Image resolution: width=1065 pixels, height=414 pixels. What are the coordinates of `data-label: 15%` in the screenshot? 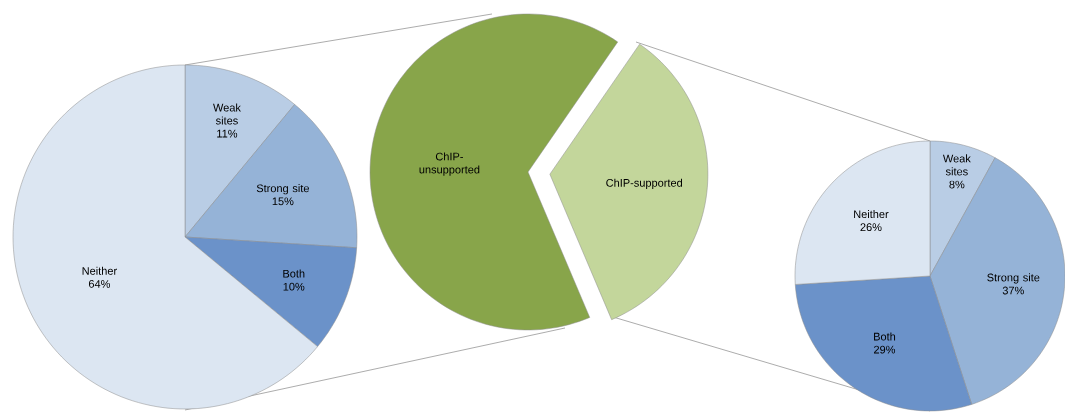 It's located at (283, 201).